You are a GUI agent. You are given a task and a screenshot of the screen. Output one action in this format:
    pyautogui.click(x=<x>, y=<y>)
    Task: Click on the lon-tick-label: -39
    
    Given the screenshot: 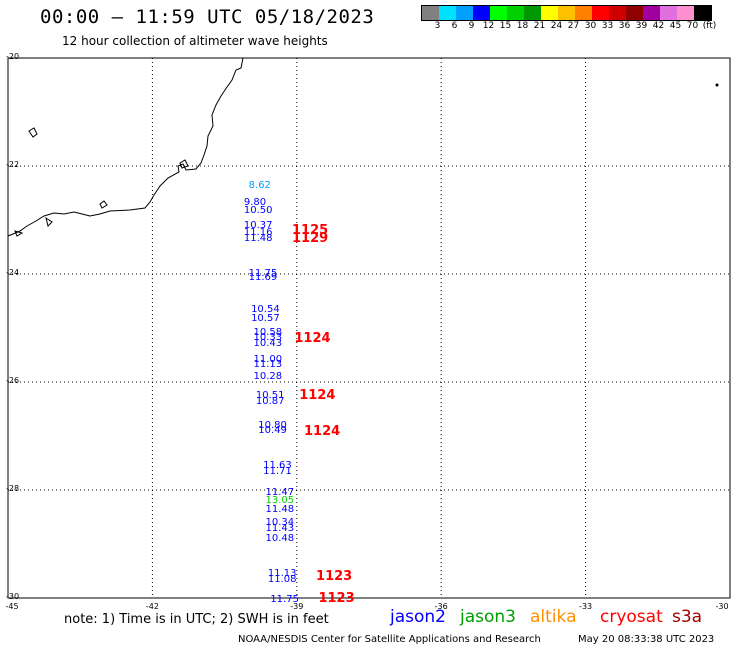 What is the action you would take?
    pyautogui.click(x=297, y=606)
    